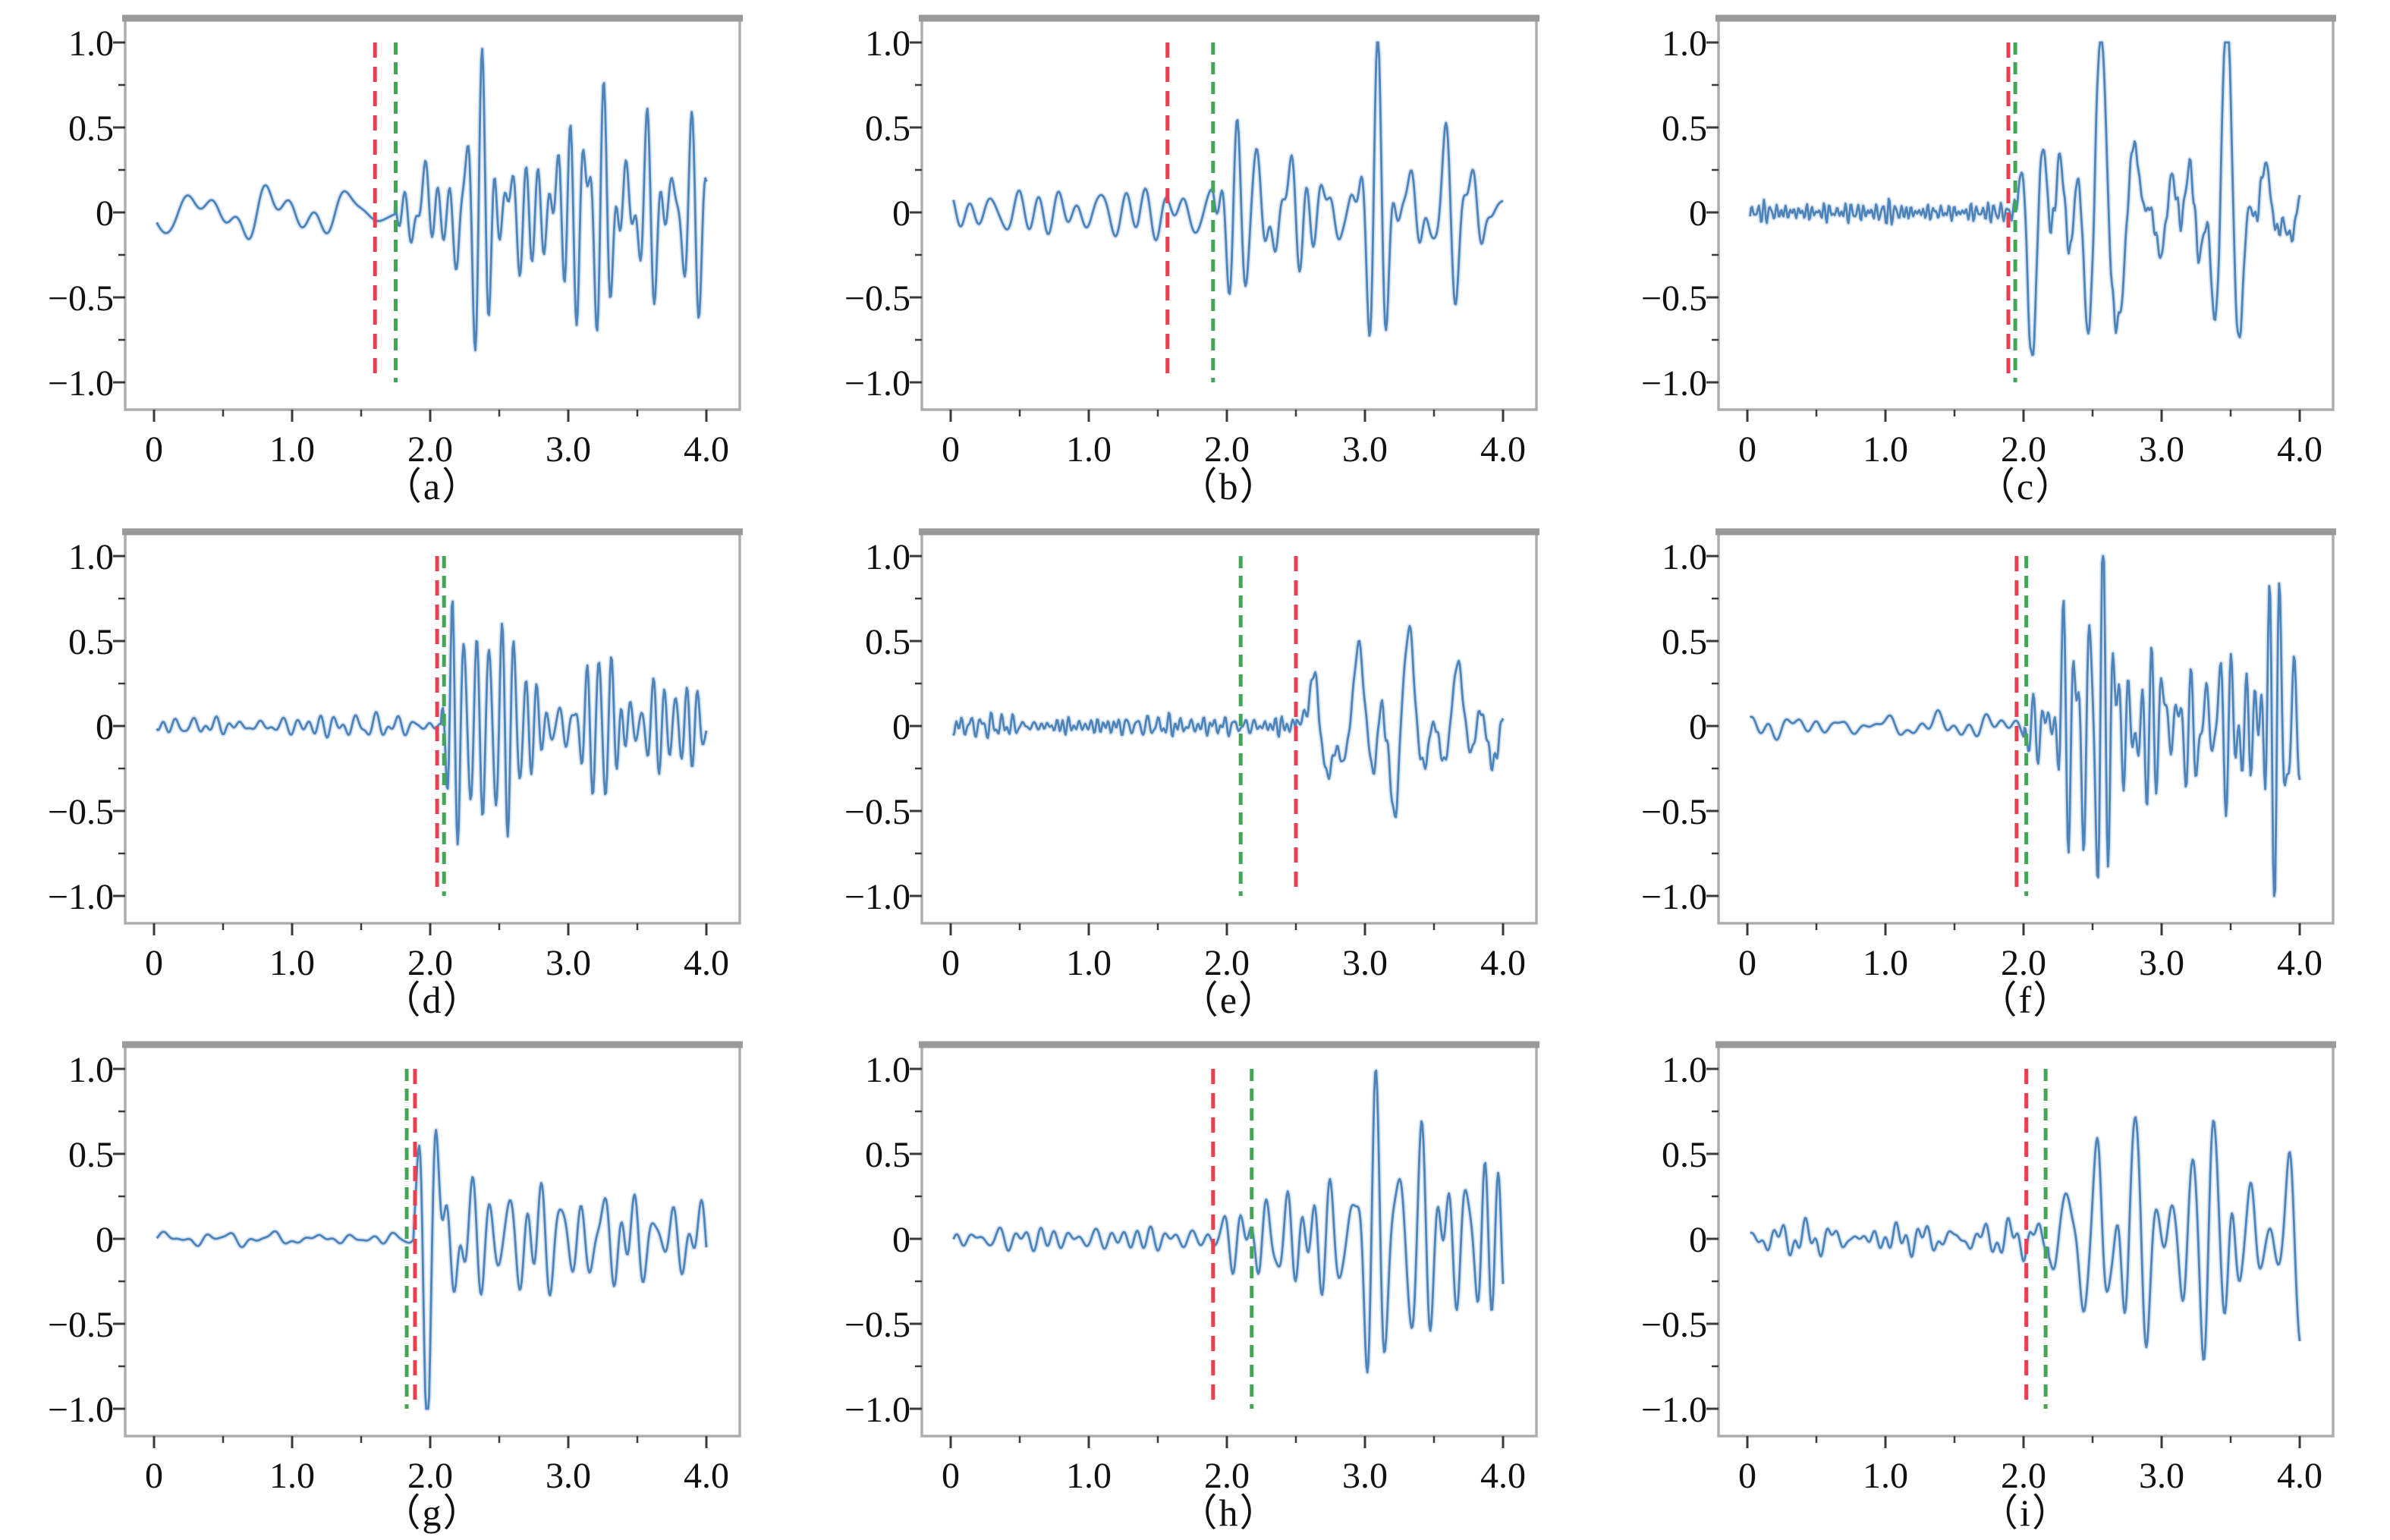 Image resolution: width=2390 pixels, height=1540 pixels. I want to click on subplot-d-caption: （d）, so click(432, 1000).